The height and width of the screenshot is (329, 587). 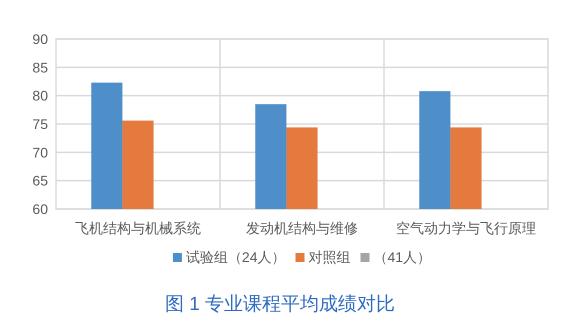 I want to click on legend-label: 试验组（24人）, so click(x=236, y=257).